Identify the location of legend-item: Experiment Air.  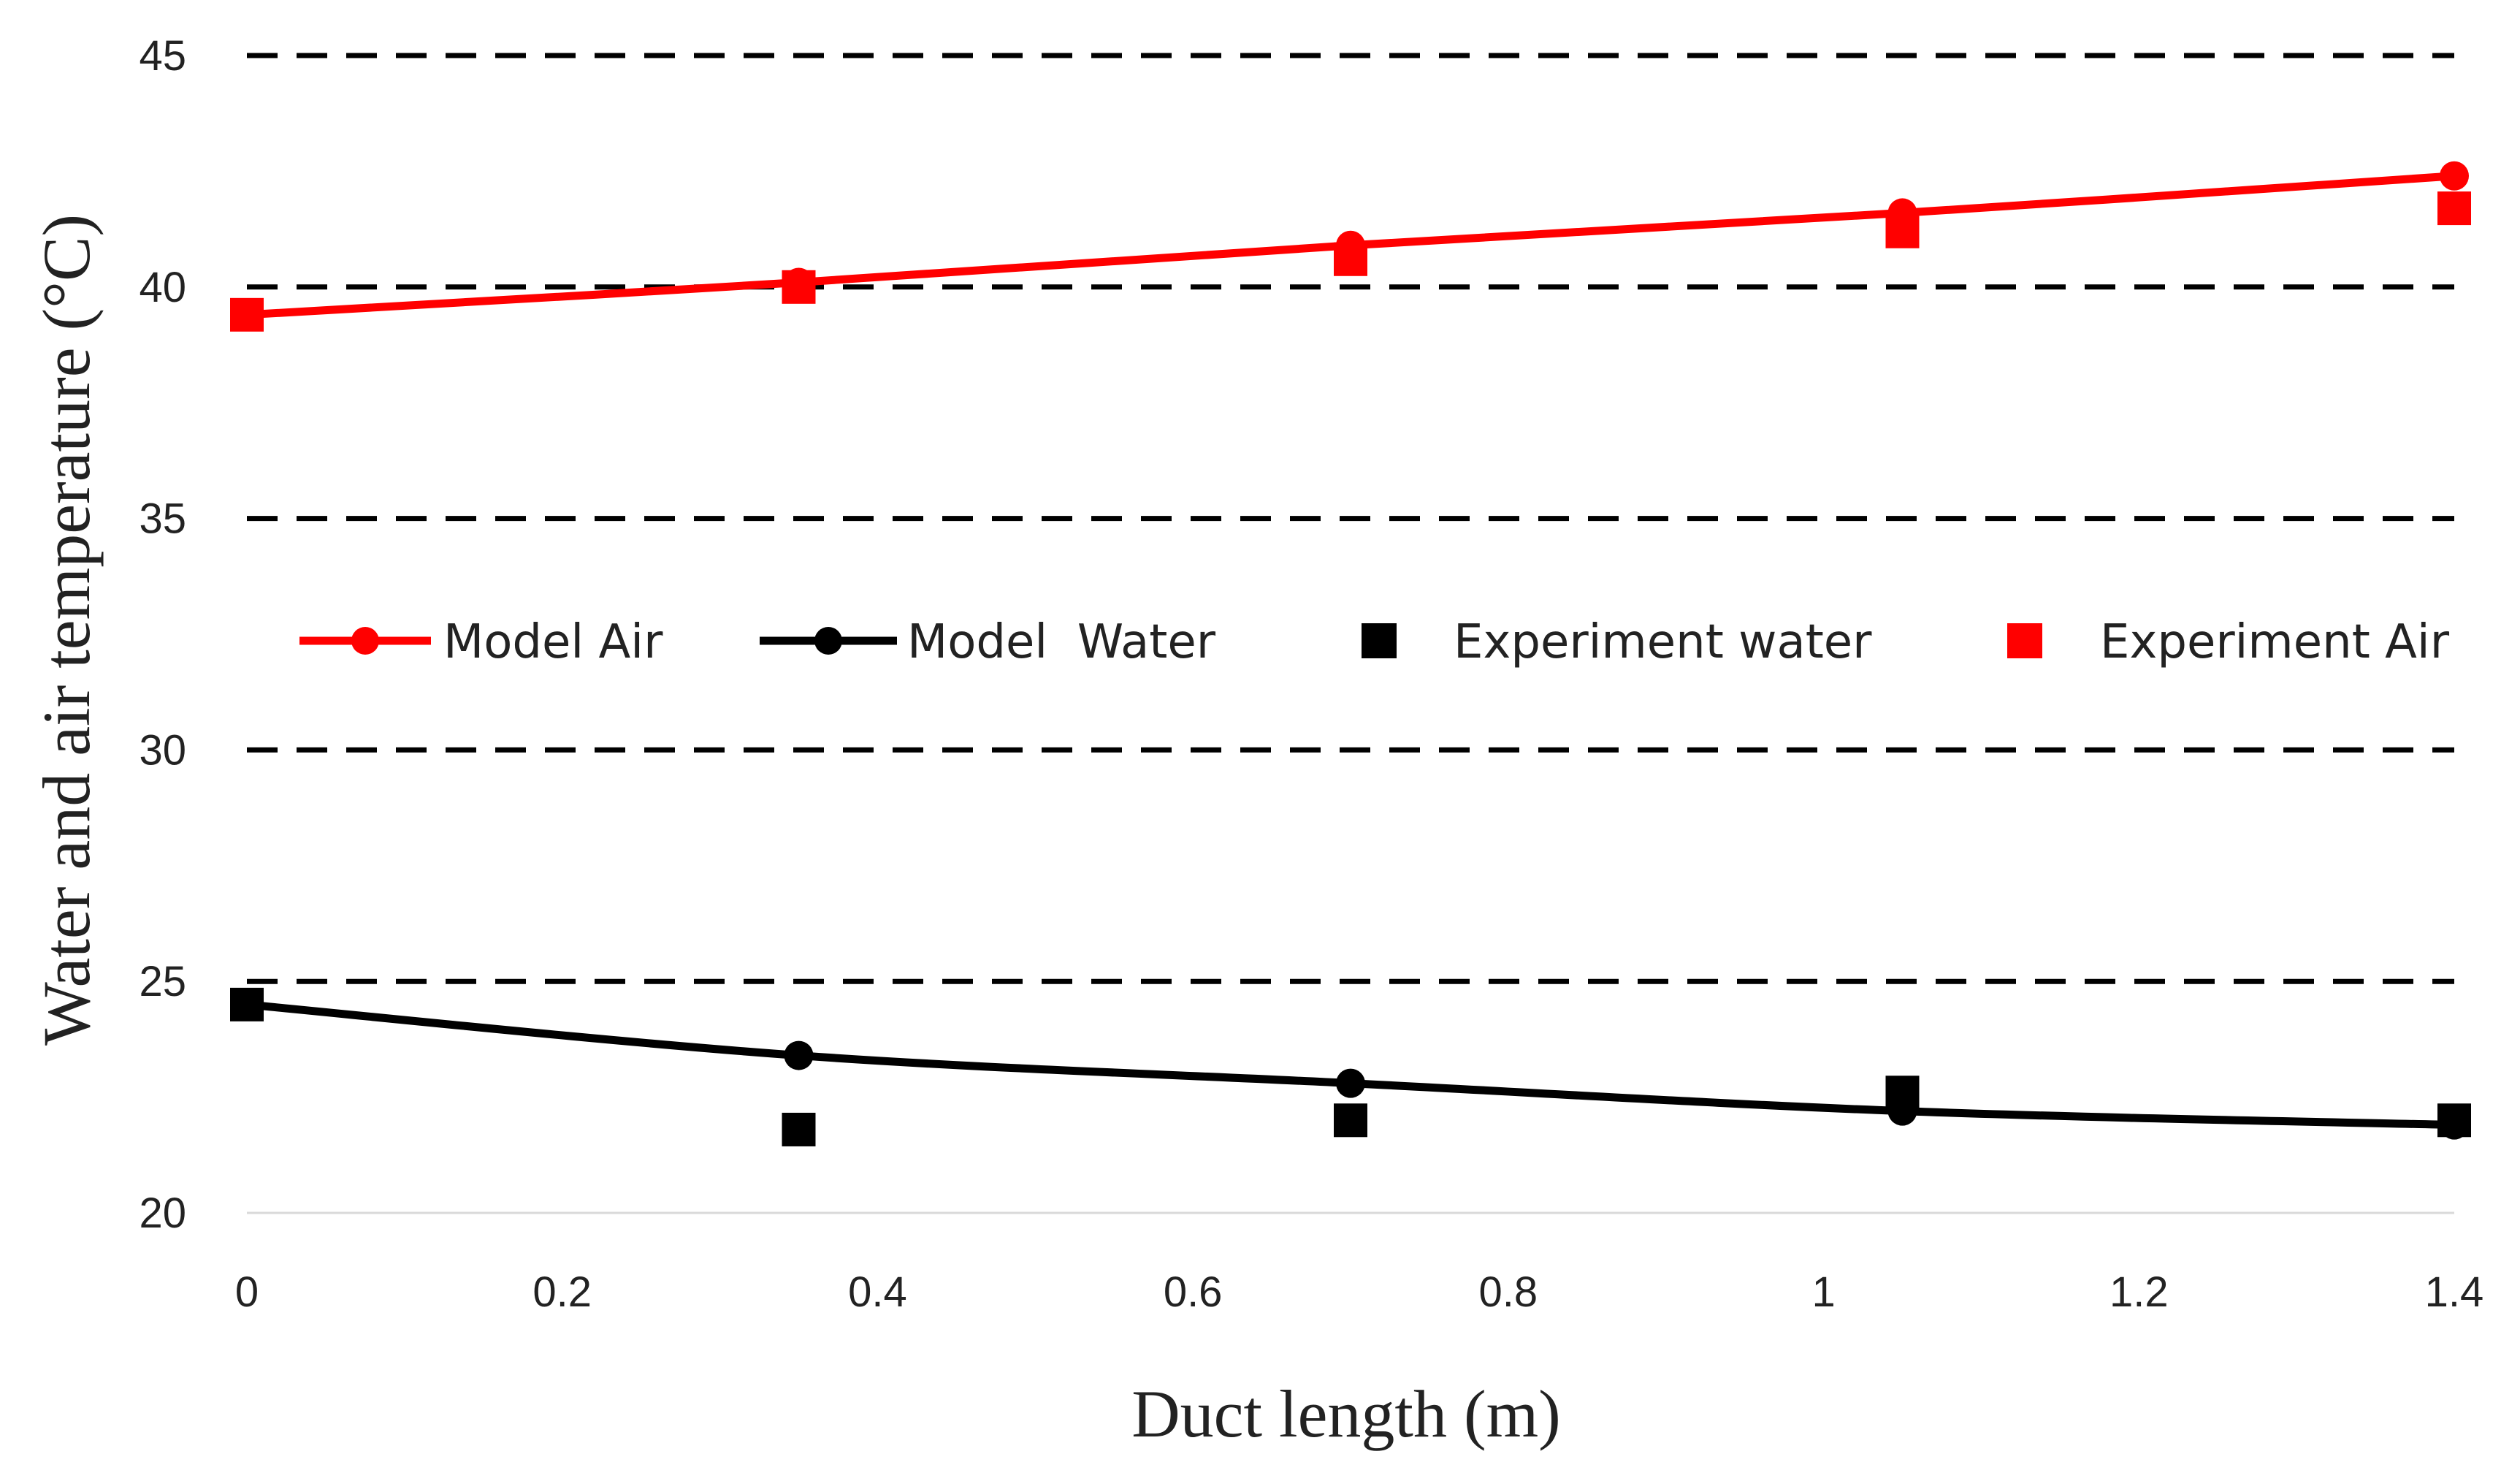
(2228, 642).